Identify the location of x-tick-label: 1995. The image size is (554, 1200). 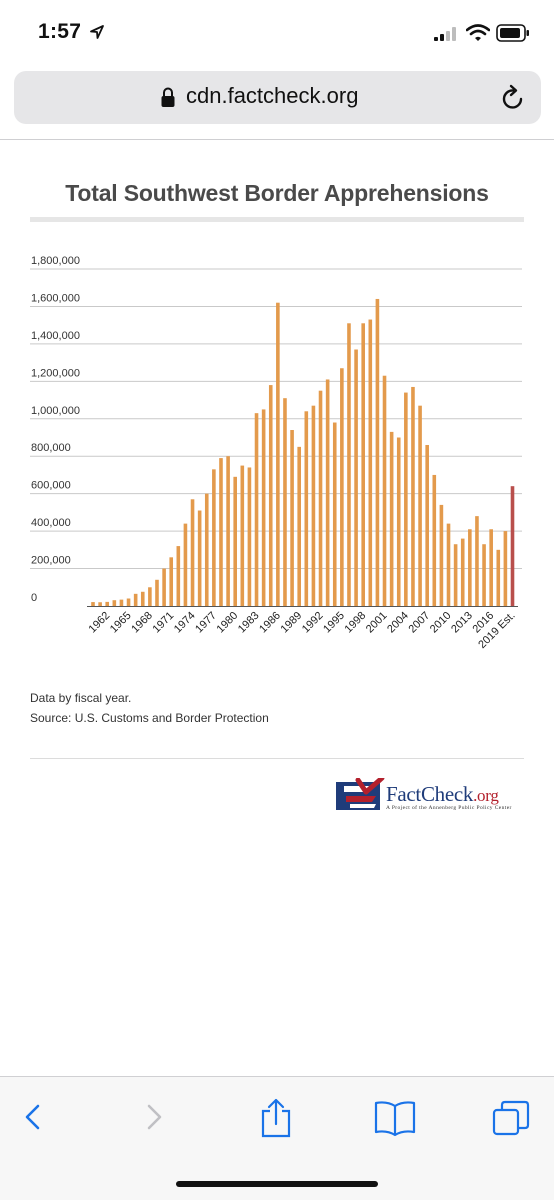
(334, 623).